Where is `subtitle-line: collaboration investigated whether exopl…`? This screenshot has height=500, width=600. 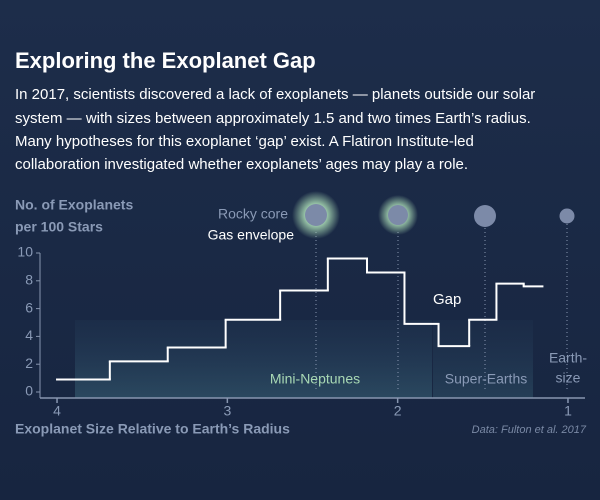 subtitle-line: collaboration investigated whether exopl… is located at coordinates (241, 164).